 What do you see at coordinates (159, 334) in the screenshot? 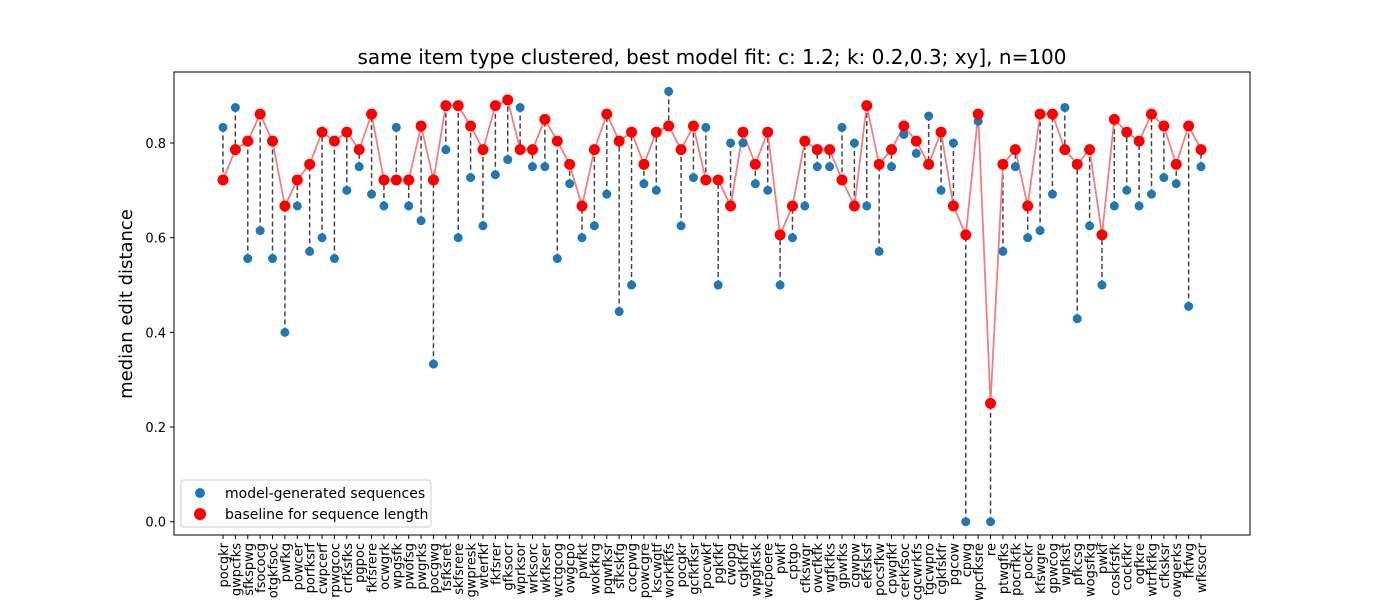
I see `y-axis: 0.0 0.2 0.4 0.6 0.8` at bounding box center [159, 334].